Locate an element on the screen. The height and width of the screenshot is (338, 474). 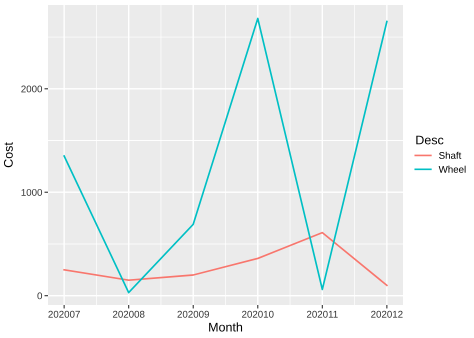
x-axis-title: Month is located at coordinates (225, 327).